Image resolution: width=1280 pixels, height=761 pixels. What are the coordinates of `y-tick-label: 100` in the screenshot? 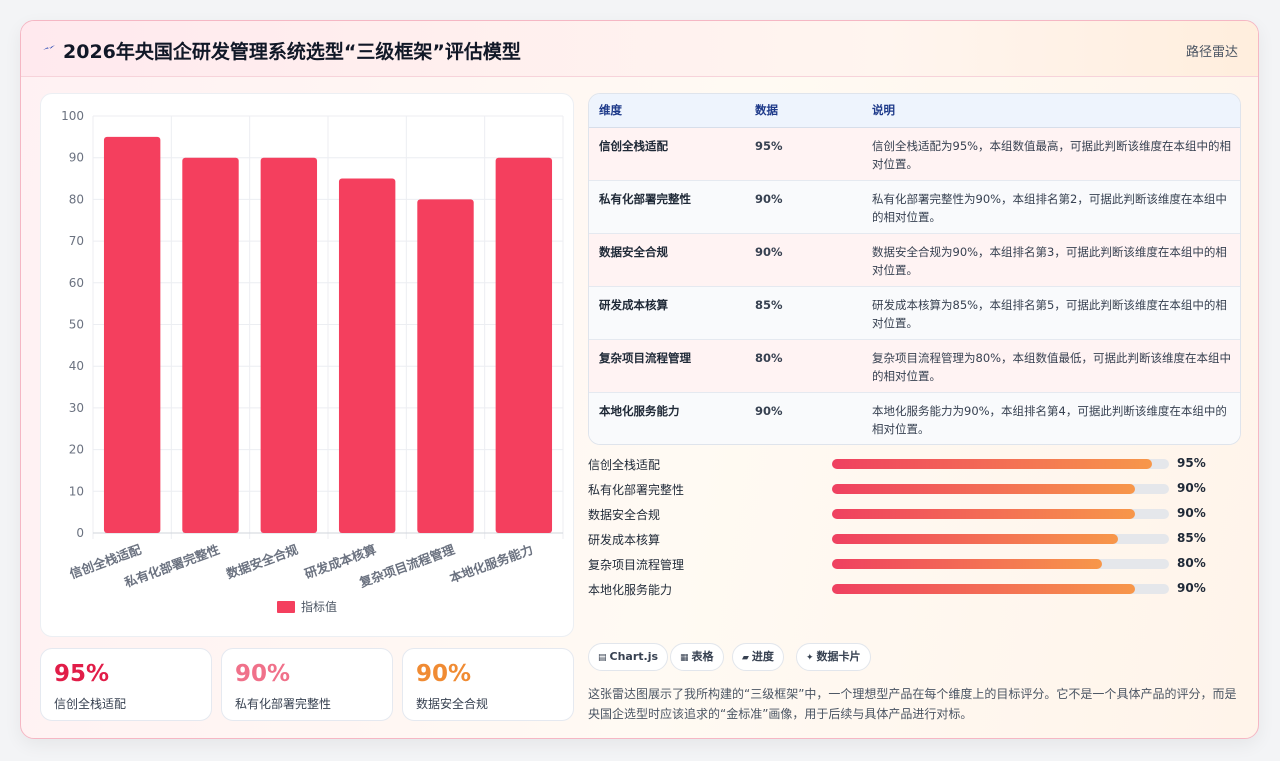 It's located at (72, 116).